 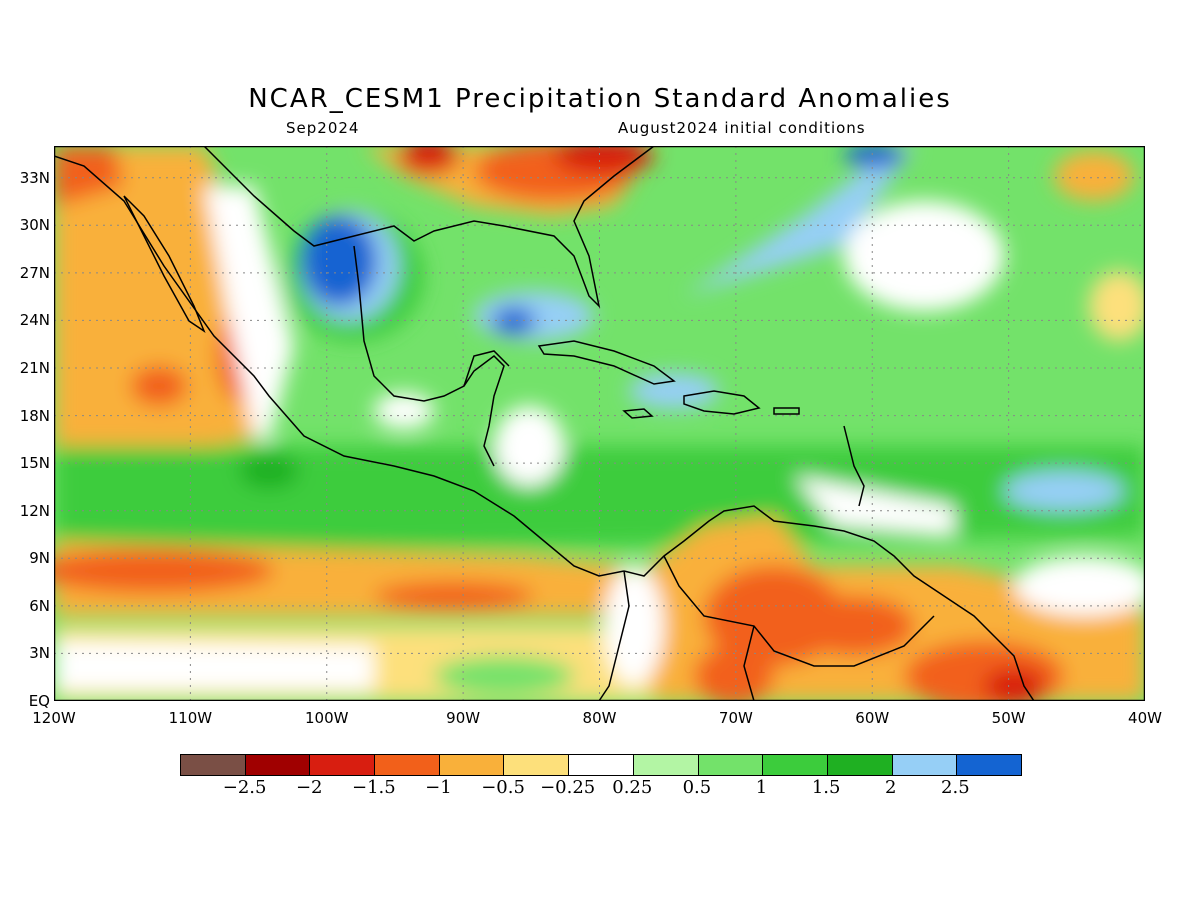 I want to click on lat-tick-label: 21N, so click(x=34, y=368).